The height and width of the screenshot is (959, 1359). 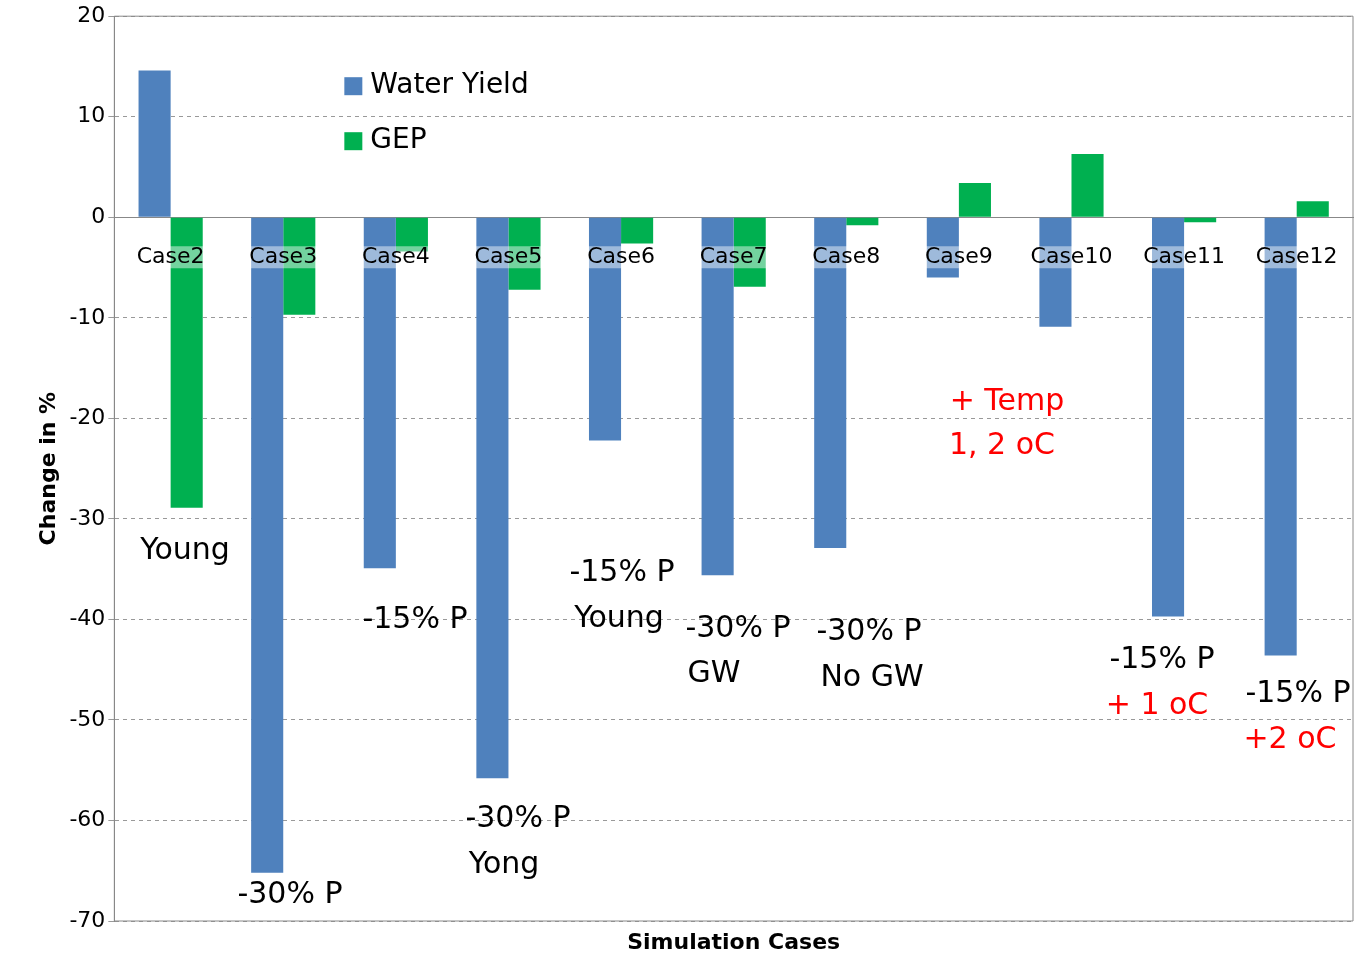 I want to click on legend-label: Water Yield, so click(x=449, y=84).